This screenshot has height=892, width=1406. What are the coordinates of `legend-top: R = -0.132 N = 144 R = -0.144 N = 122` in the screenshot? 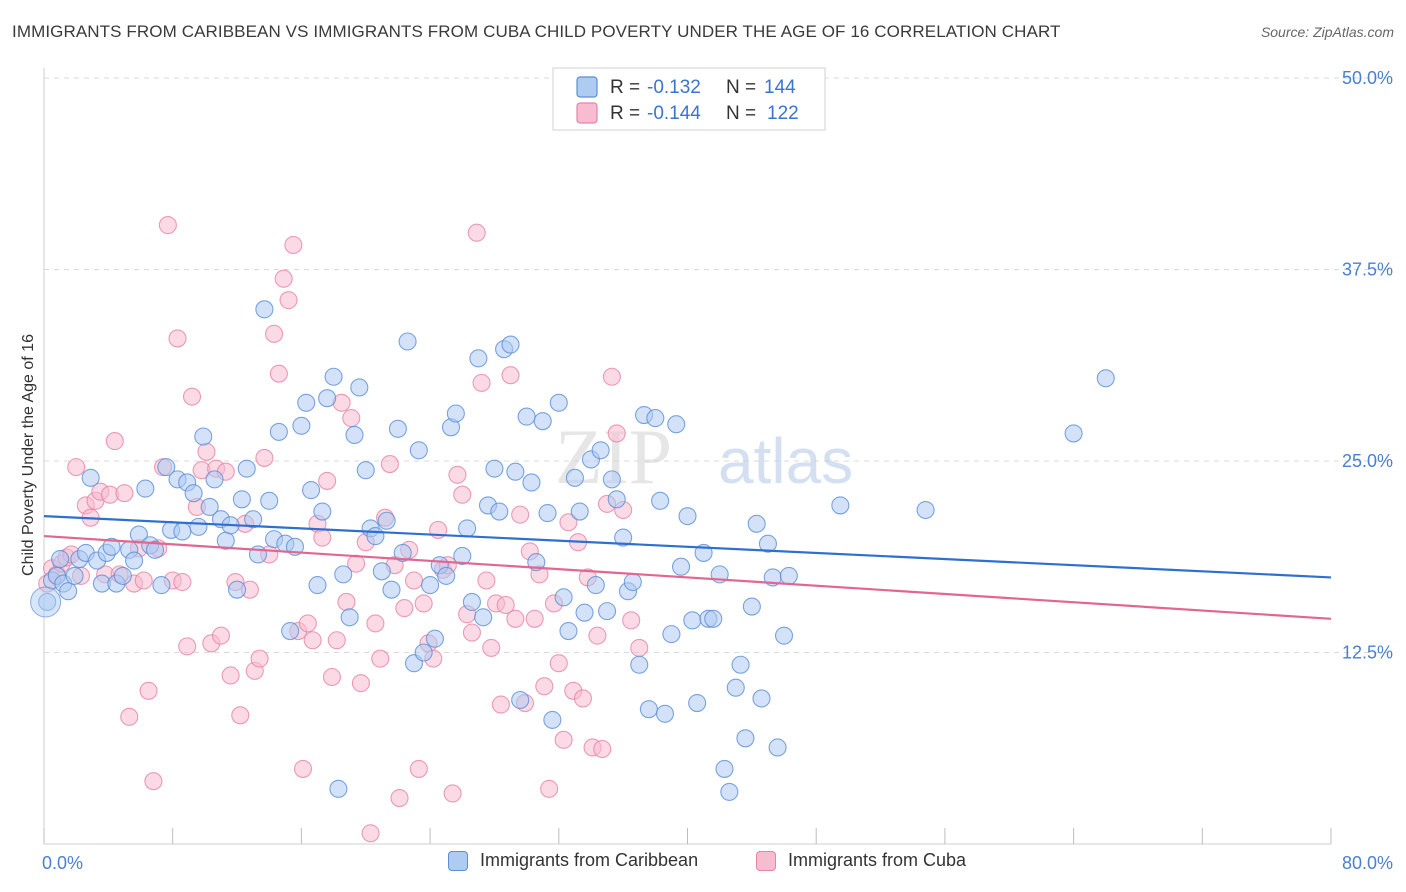 It's located at (689, 99).